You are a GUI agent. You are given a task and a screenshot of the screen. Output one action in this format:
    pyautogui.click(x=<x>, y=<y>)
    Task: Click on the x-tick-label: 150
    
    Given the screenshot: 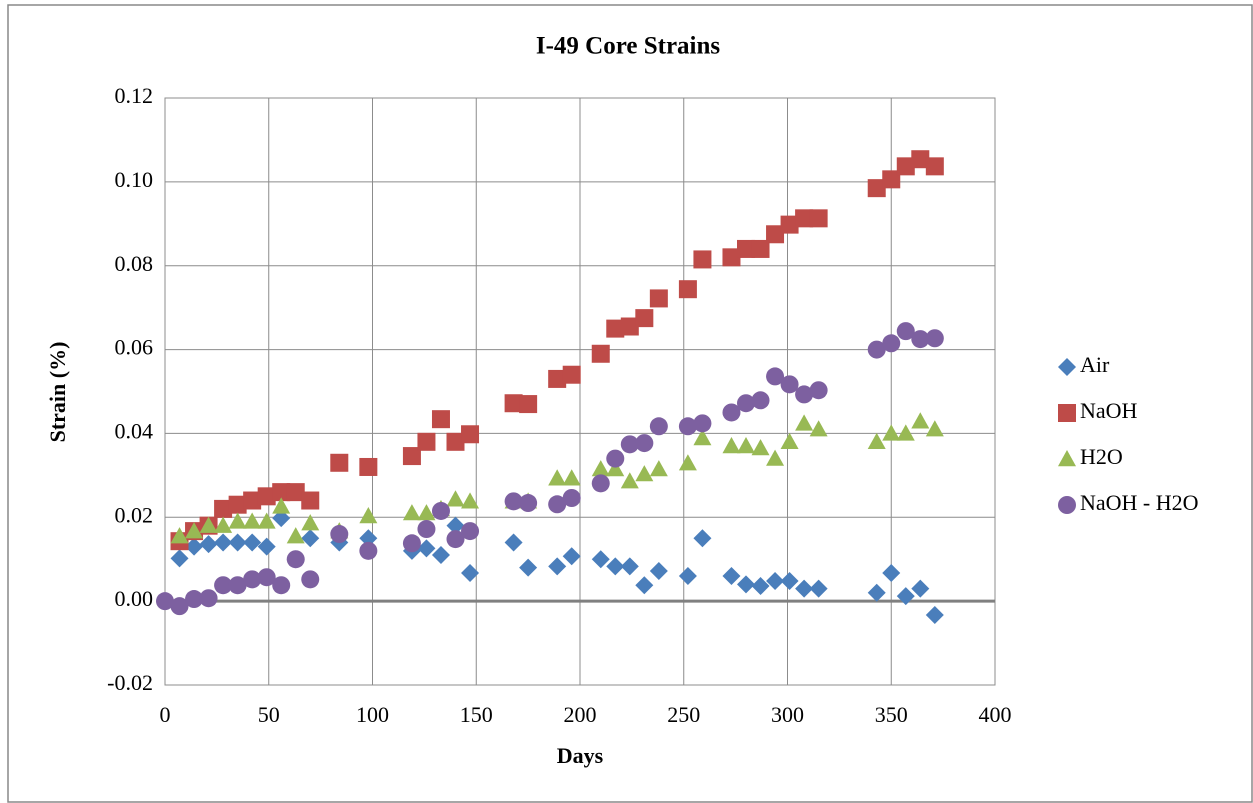 What is the action you would take?
    pyautogui.click(x=476, y=714)
    